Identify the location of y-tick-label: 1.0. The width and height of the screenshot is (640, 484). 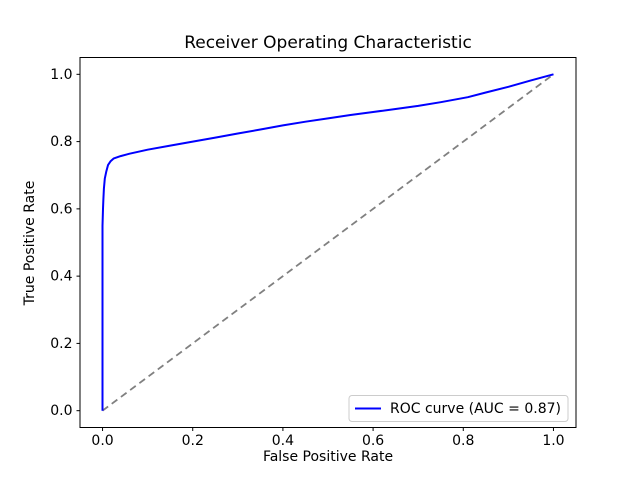
(61, 75).